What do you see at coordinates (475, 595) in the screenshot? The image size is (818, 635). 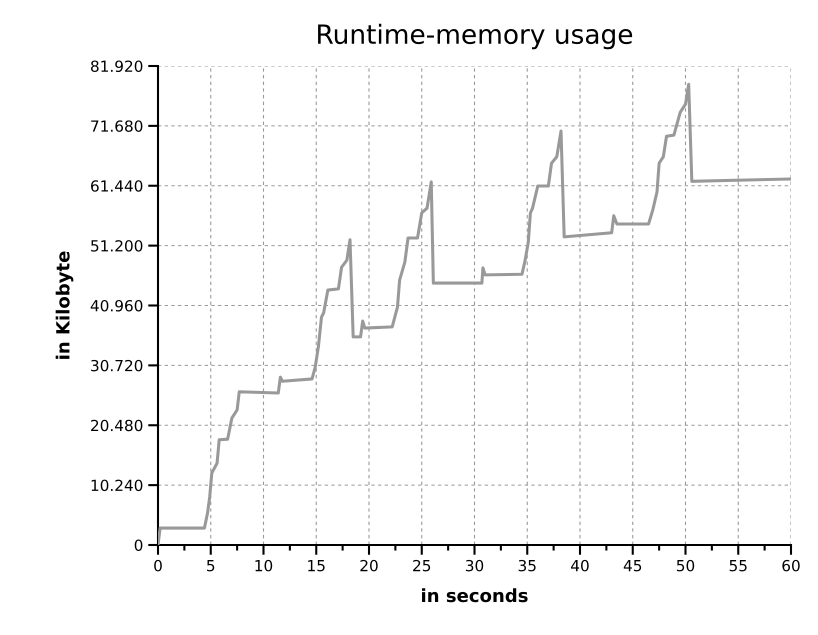 I see `x-axis-title: in seconds` at bounding box center [475, 595].